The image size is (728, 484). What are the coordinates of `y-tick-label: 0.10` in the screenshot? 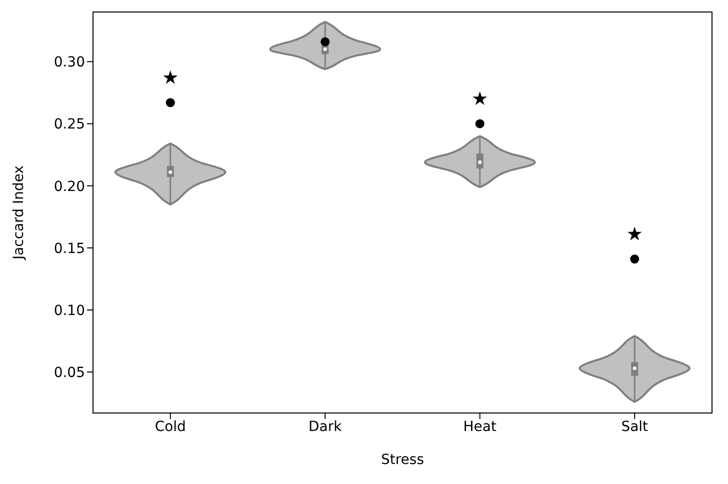 It's located at (69, 310).